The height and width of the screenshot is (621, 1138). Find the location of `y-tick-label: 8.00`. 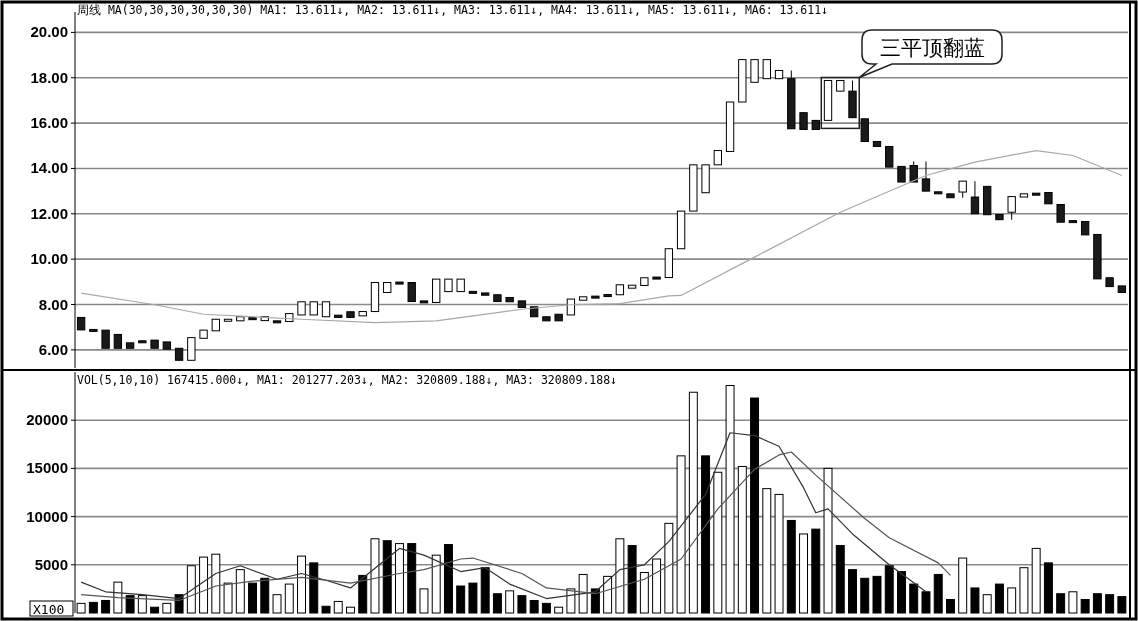

y-tick-label: 8.00 is located at coordinates (53, 304).